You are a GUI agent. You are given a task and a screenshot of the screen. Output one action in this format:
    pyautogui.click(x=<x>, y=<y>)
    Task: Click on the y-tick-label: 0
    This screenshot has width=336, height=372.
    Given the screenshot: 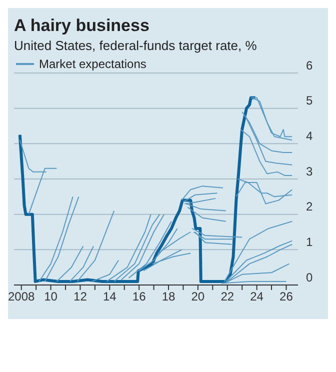 What is the action you would take?
    pyautogui.click(x=309, y=277)
    